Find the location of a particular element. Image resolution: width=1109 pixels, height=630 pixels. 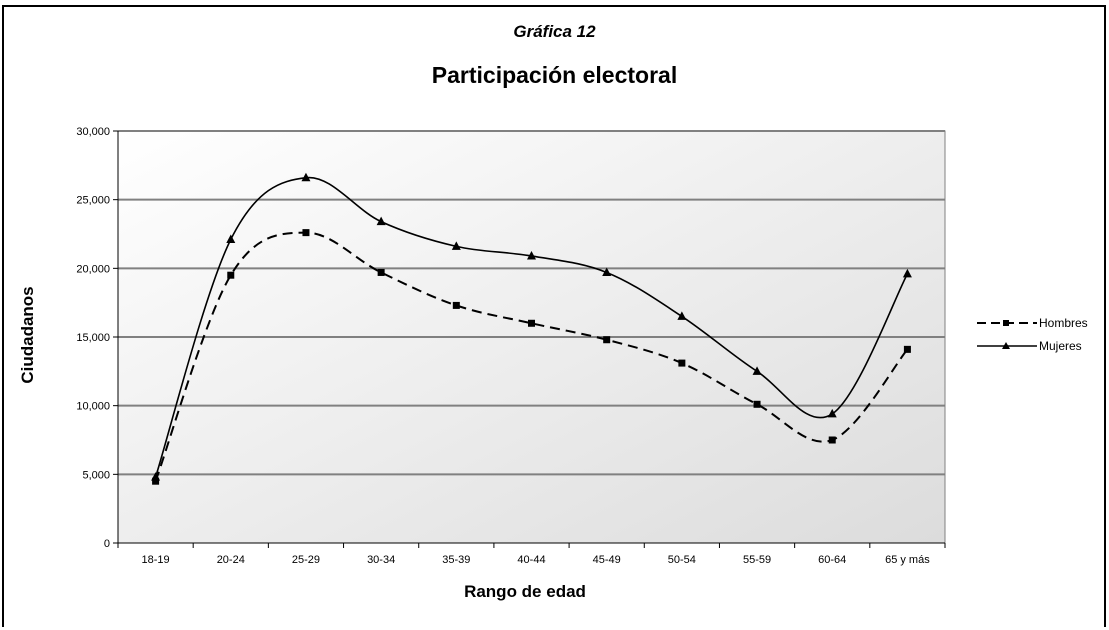

x-tick-label: 65 y más is located at coordinates (907, 560).